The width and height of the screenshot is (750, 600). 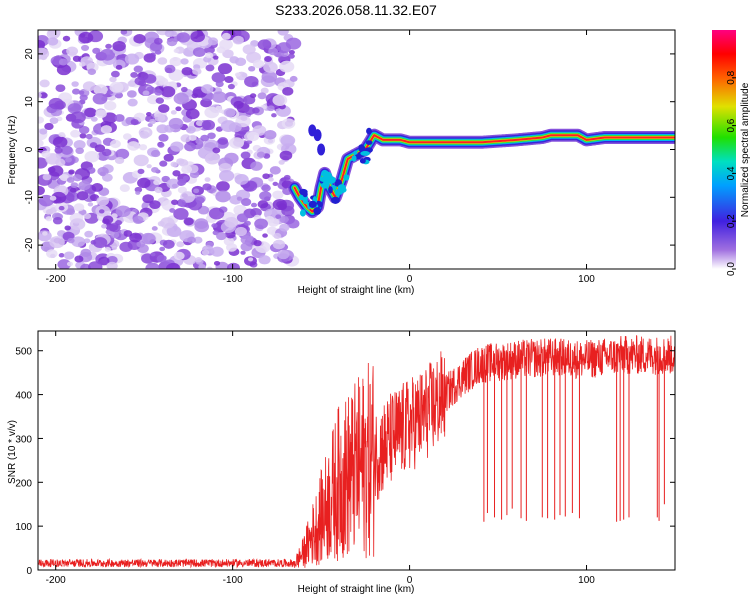 I want to click on spectrogram-noise-region, so click(x=170, y=149).